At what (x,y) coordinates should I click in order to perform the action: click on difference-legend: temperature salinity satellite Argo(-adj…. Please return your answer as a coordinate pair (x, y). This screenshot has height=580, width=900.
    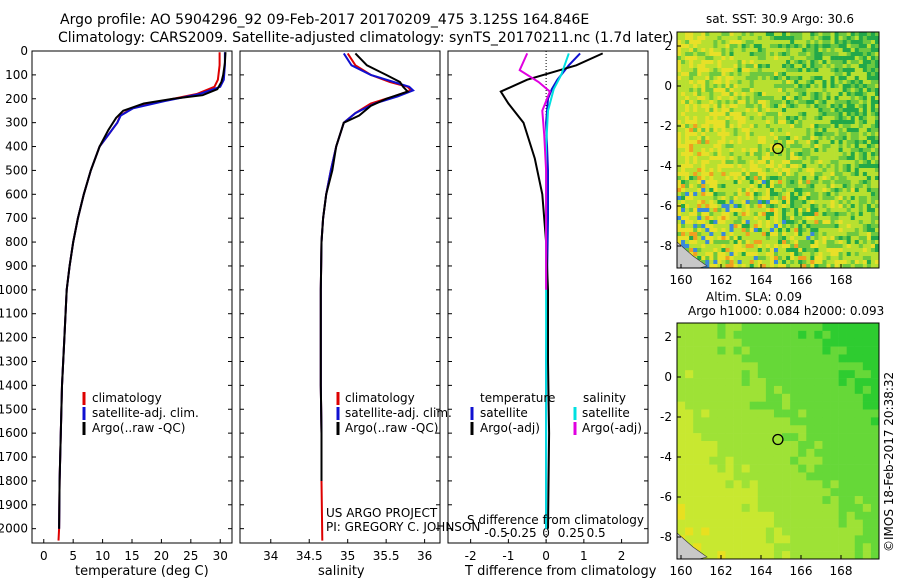
    Looking at the image, I should click on (556, 413).